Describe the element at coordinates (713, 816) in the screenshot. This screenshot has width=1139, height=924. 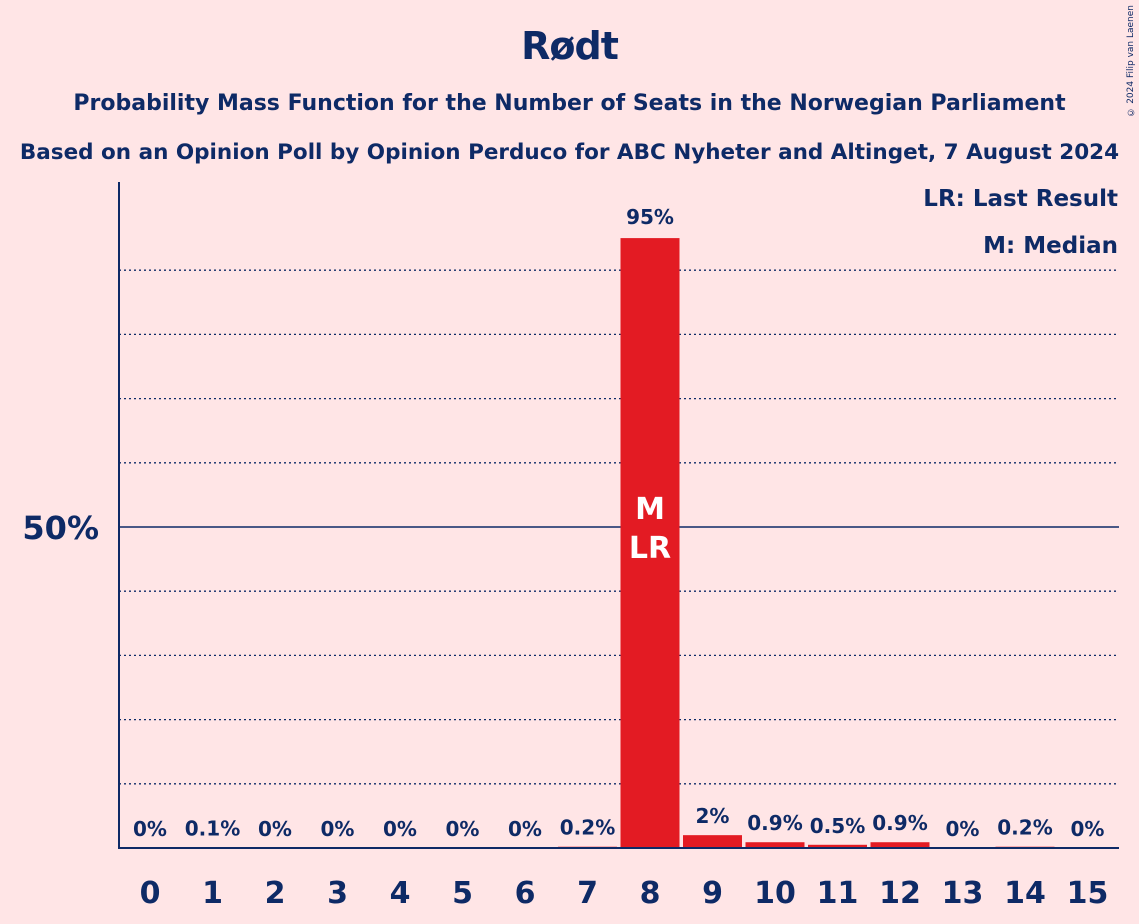
I see `data-label: 2%` at that location.